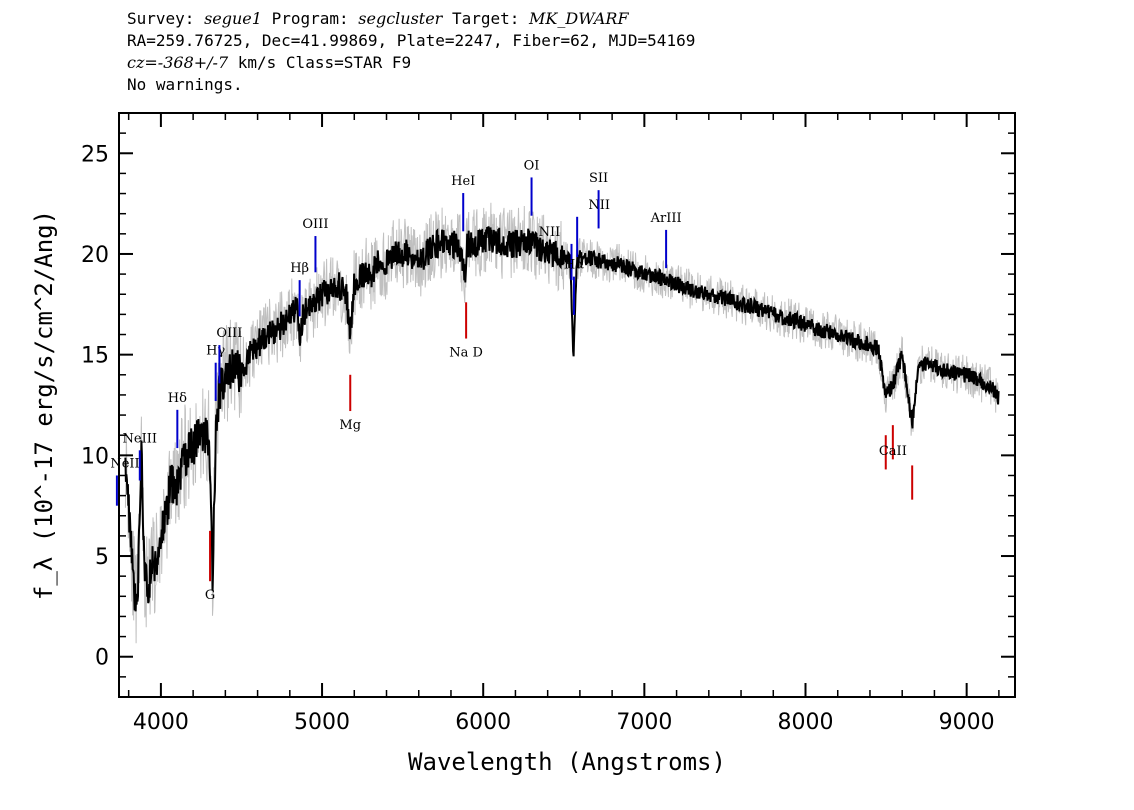 Image resolution: width=1134 pixels, height=810 pixels. What do you see at coordinates (142, 62) in the screenshot?
I see `cz-prefix: cz=` at bounding box center [142, 62].